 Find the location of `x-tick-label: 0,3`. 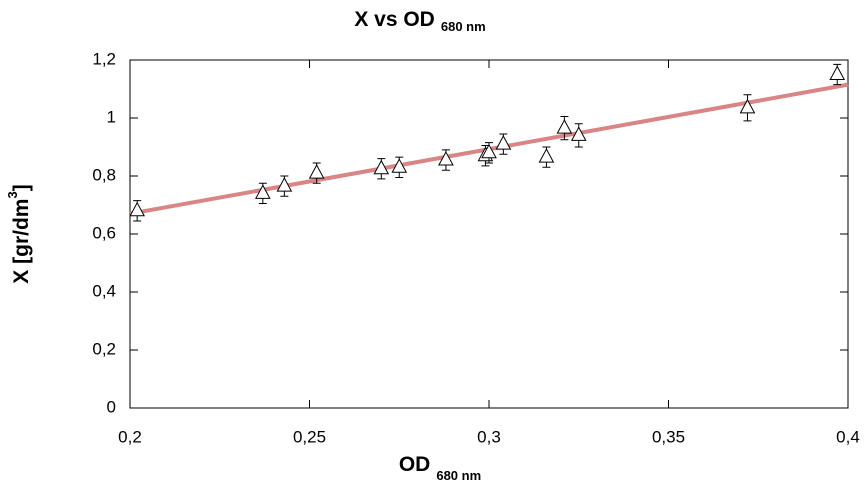

x-tick-label: 0,3 is located at coordinates (489, 436).